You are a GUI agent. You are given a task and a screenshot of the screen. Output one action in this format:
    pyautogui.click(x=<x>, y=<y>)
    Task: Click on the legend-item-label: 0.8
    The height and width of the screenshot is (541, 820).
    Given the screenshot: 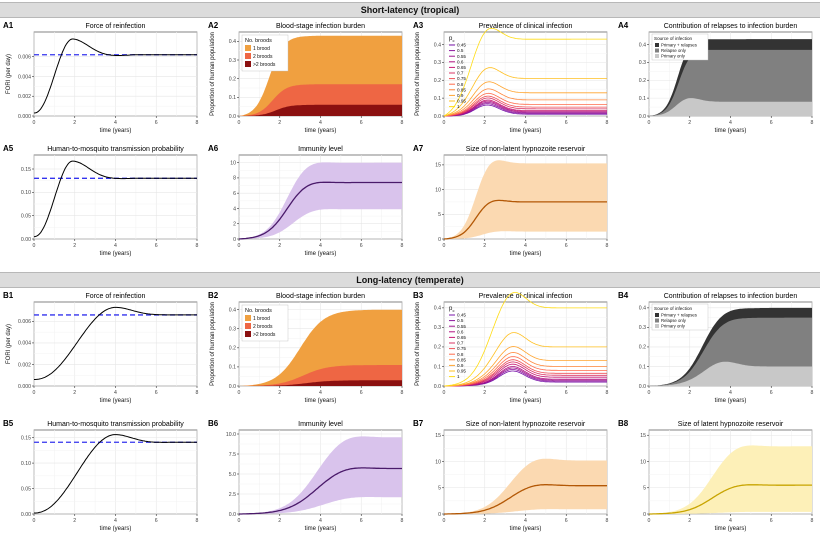 What is the action you would take?
    pyautogui.click(x=460, y=84)
    